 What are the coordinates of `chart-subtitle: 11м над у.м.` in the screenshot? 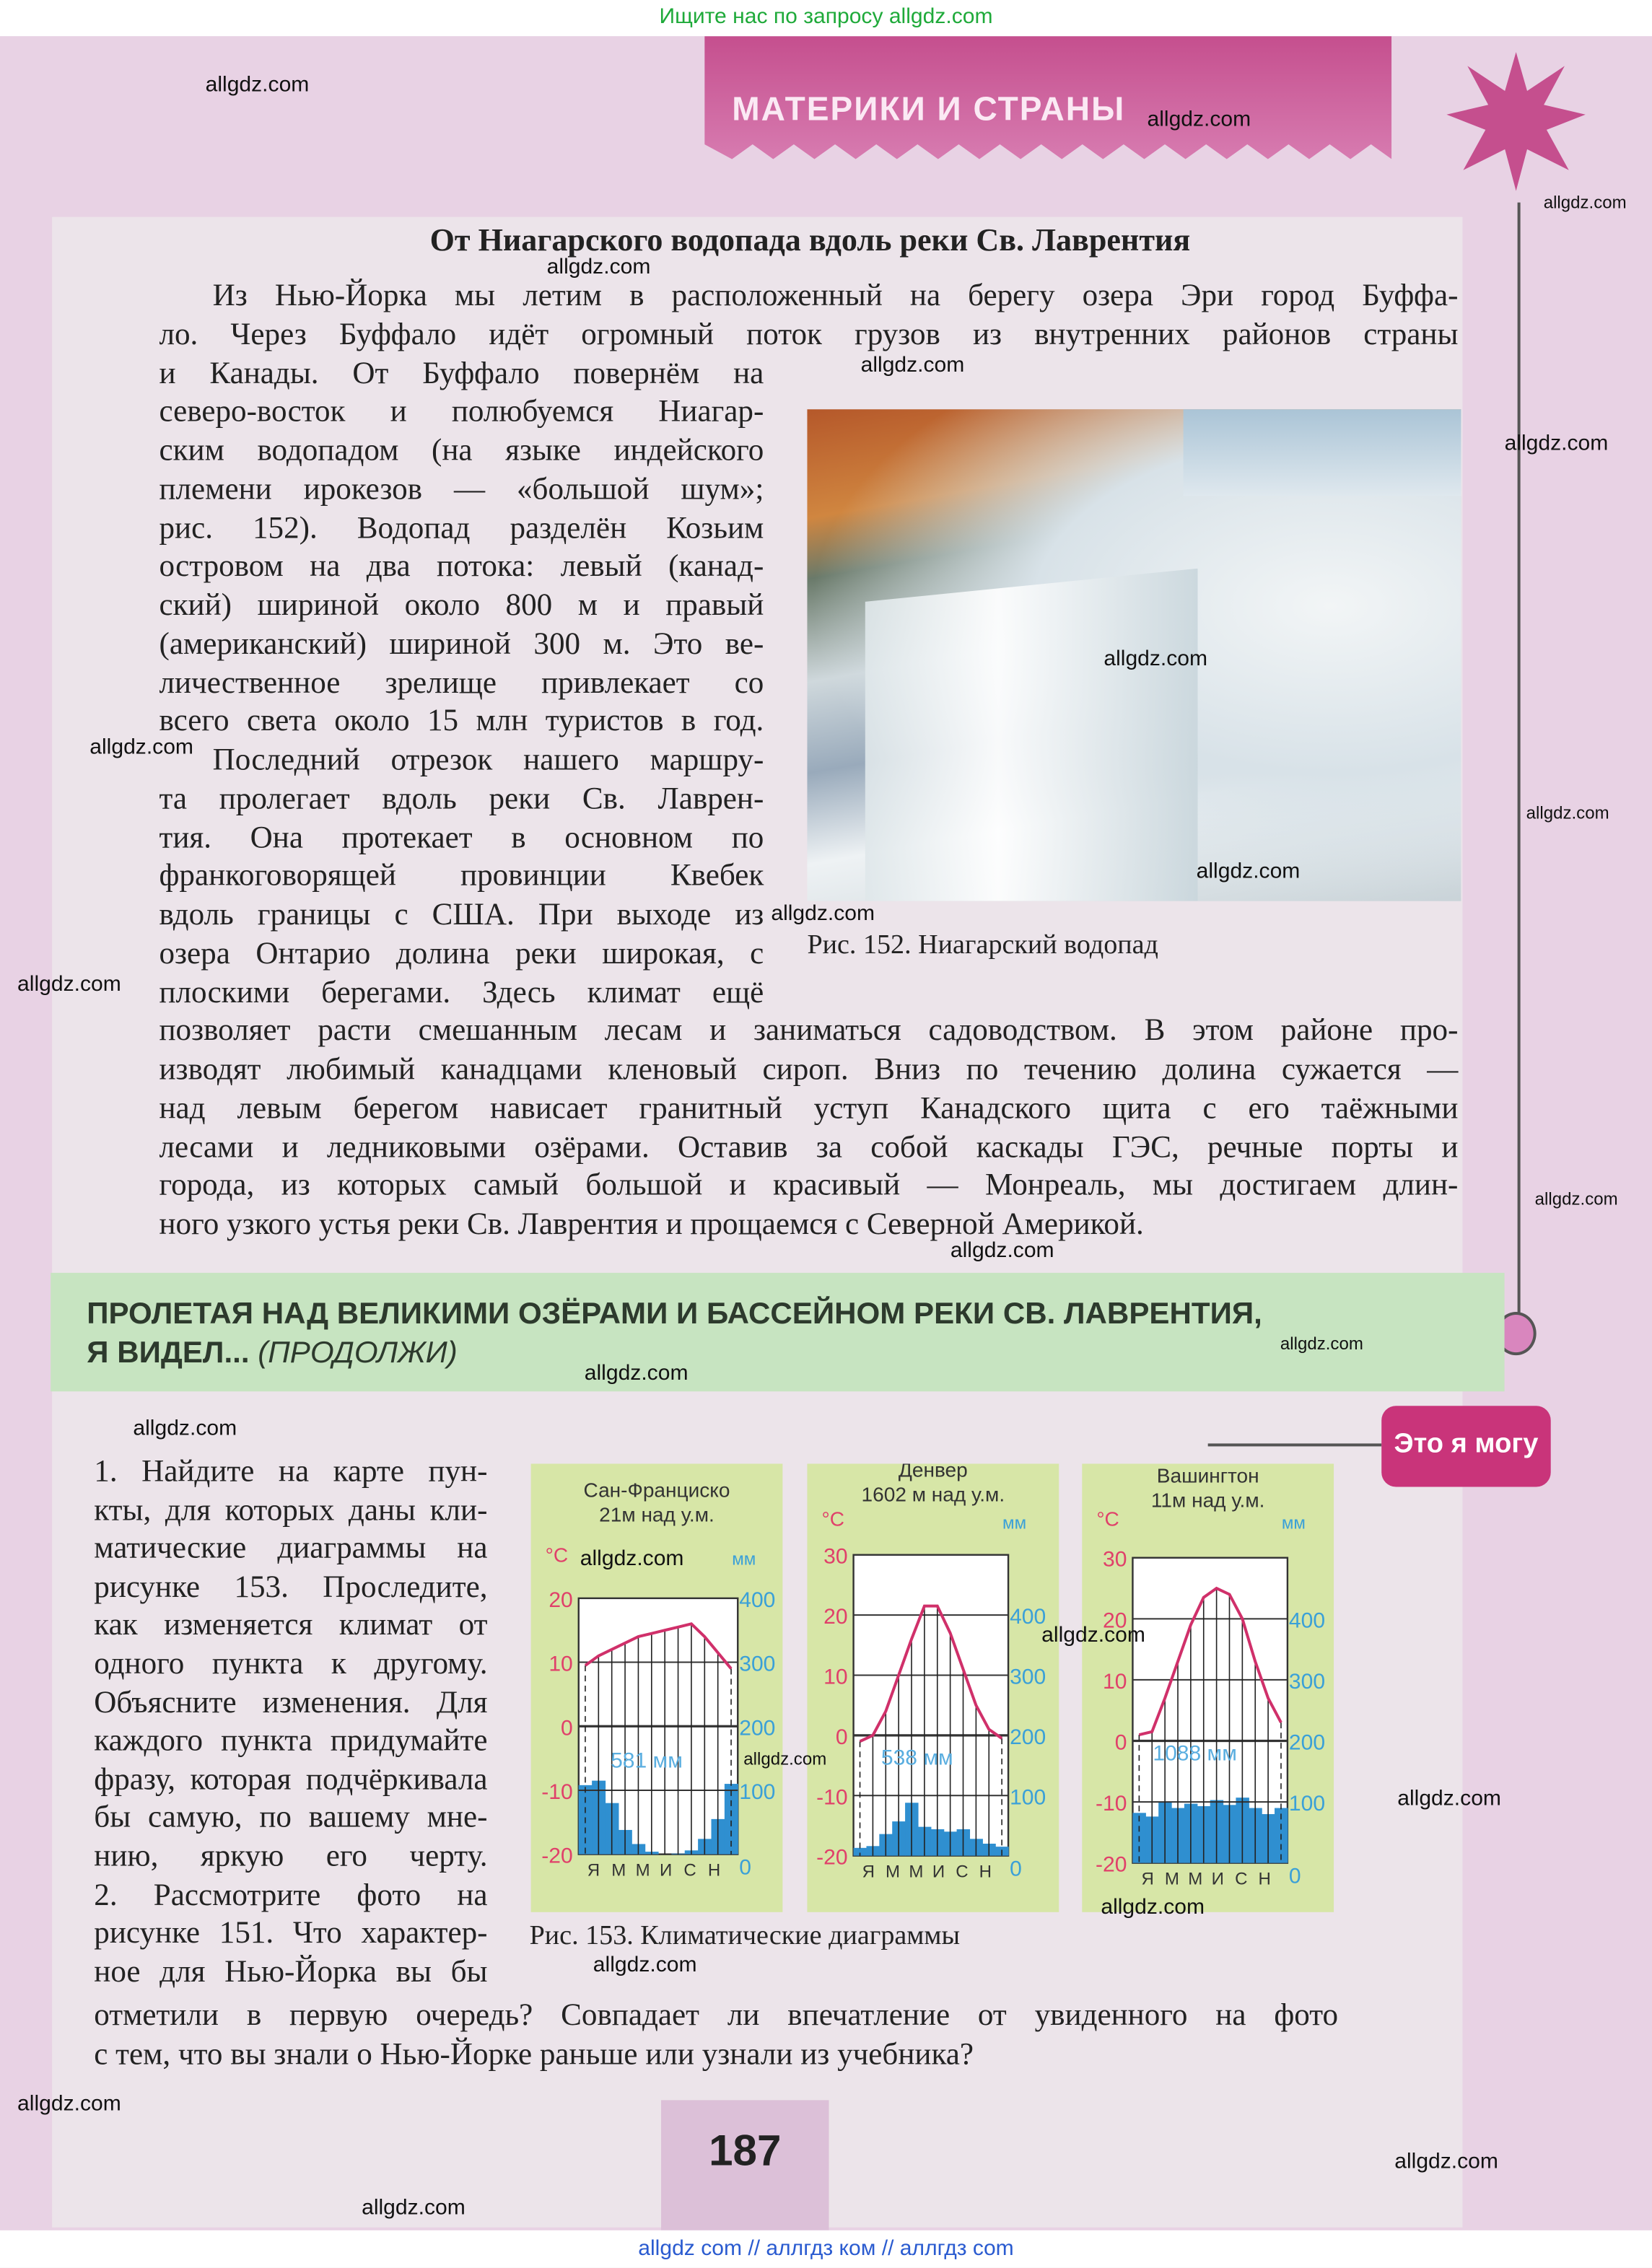 It's located at (1208, 1500).